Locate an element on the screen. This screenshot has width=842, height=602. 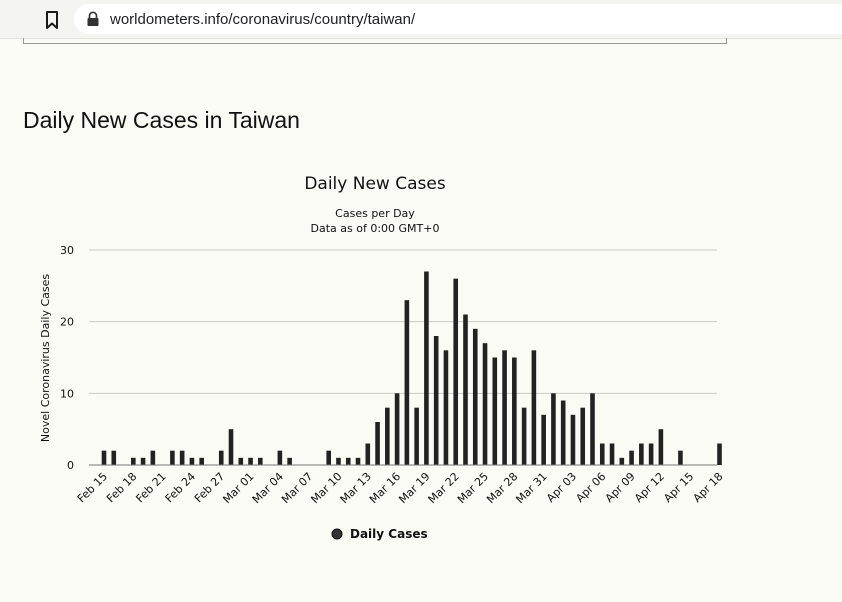
x-tick-label: Feb 24 is located at coordinates (180, 487).